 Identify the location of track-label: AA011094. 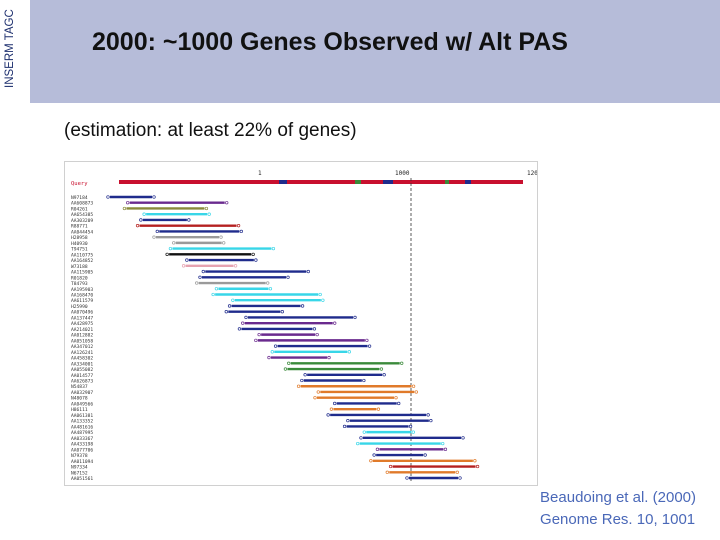
(82, 462).